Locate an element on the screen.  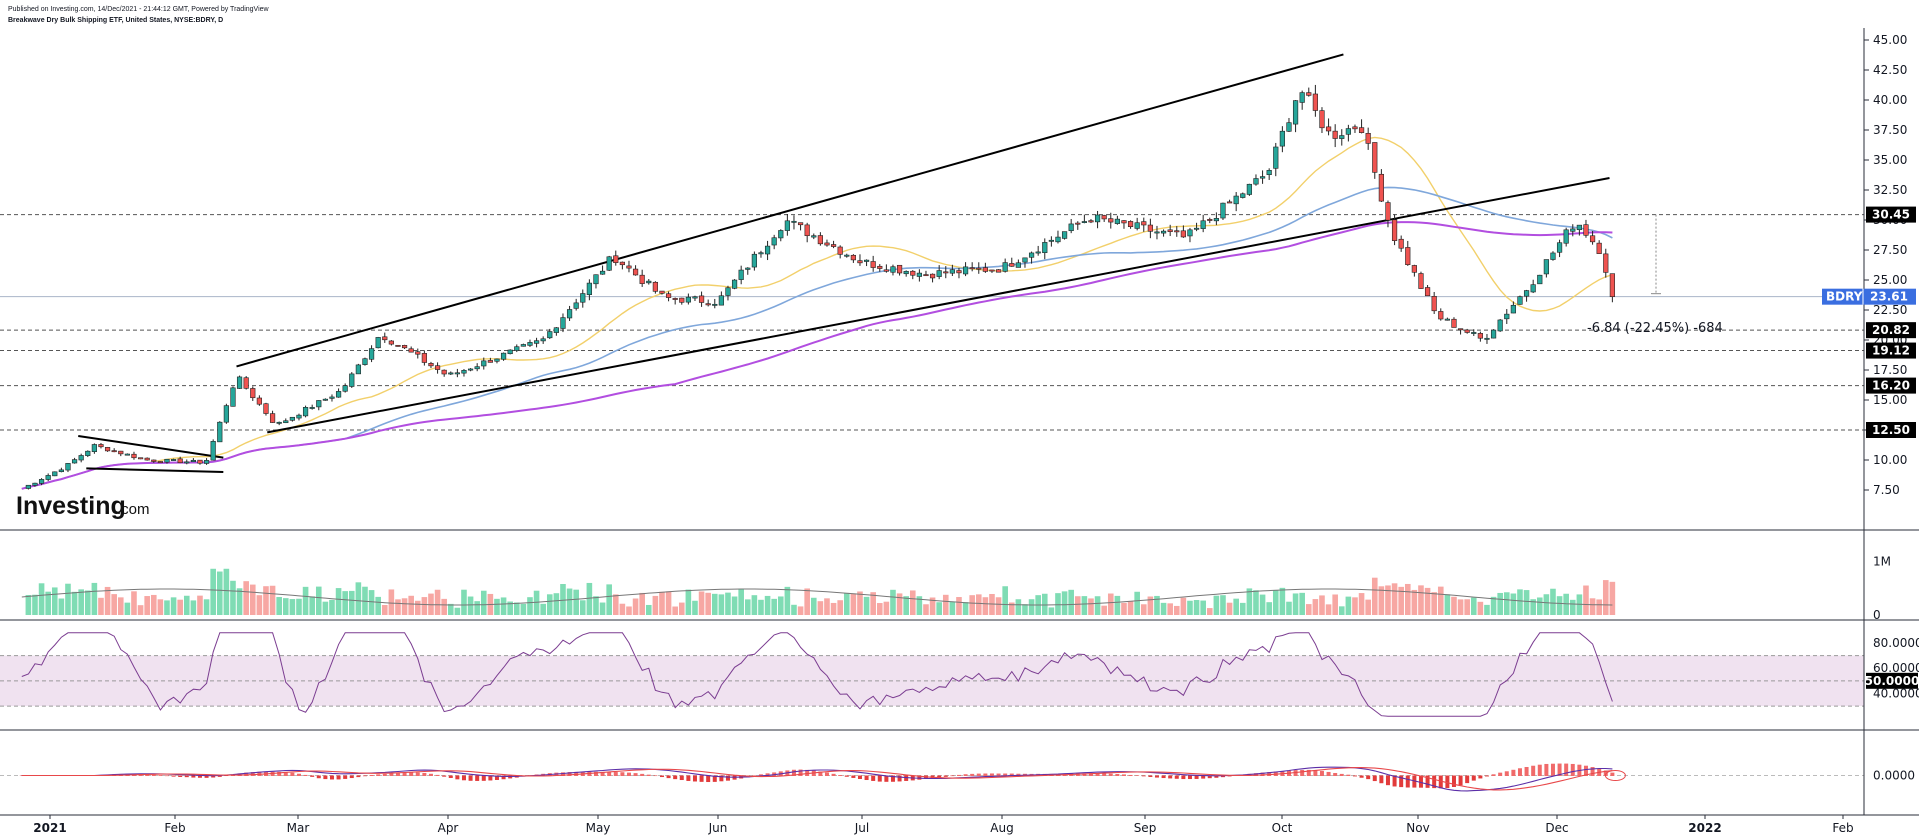
x-tick-label: Apr is located at coordinates (448, 828).